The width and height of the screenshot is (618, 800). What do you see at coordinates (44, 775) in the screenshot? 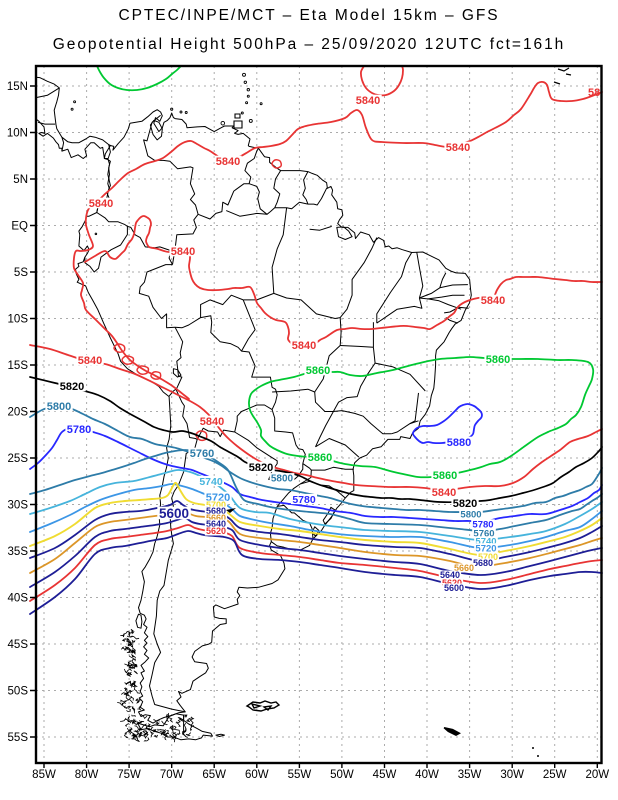
I see `svg-text: 85W` at bounding box center [44, 775].